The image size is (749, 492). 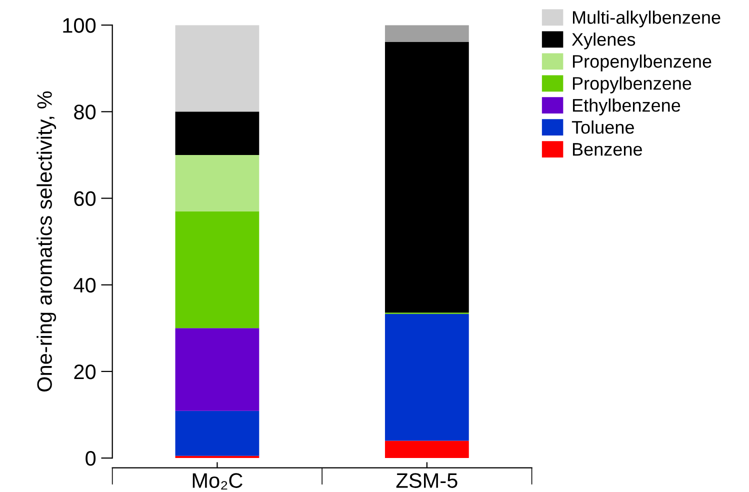 What do you see at coordinates (607, 149) in the screenshot?
I see `legend-label: Benzene` at bounding box center [607, 149].